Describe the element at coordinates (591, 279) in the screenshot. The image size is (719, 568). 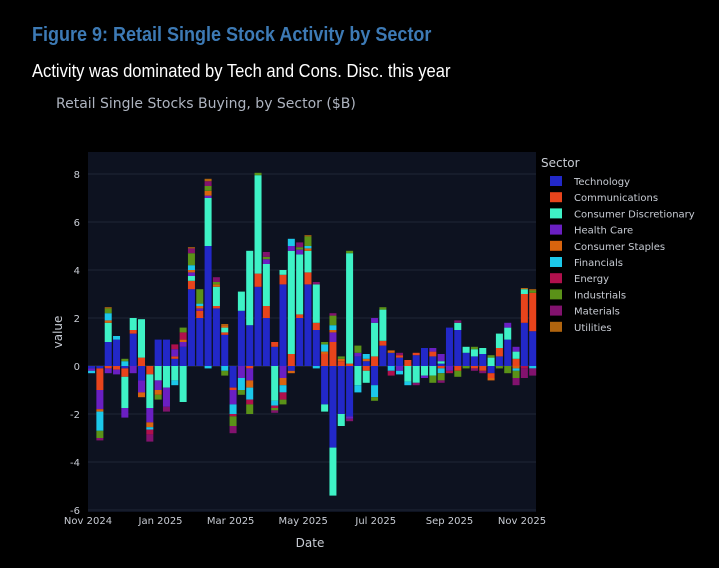
I see `legend-item: Energy` at that location.